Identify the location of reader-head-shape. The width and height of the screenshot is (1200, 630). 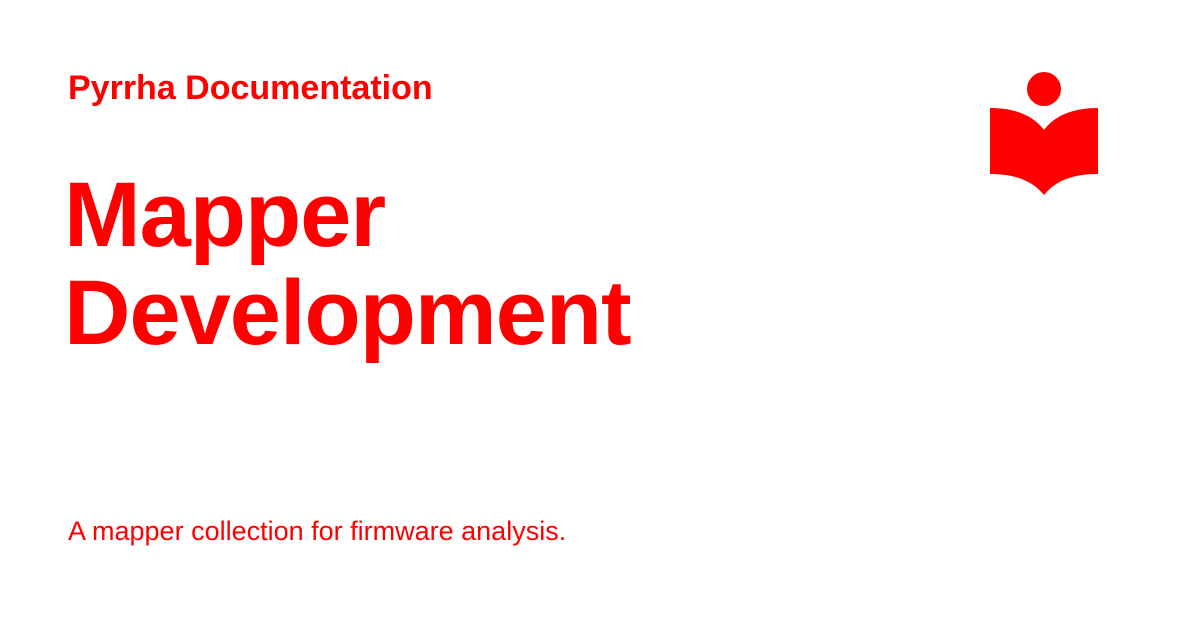
(1044, 89).